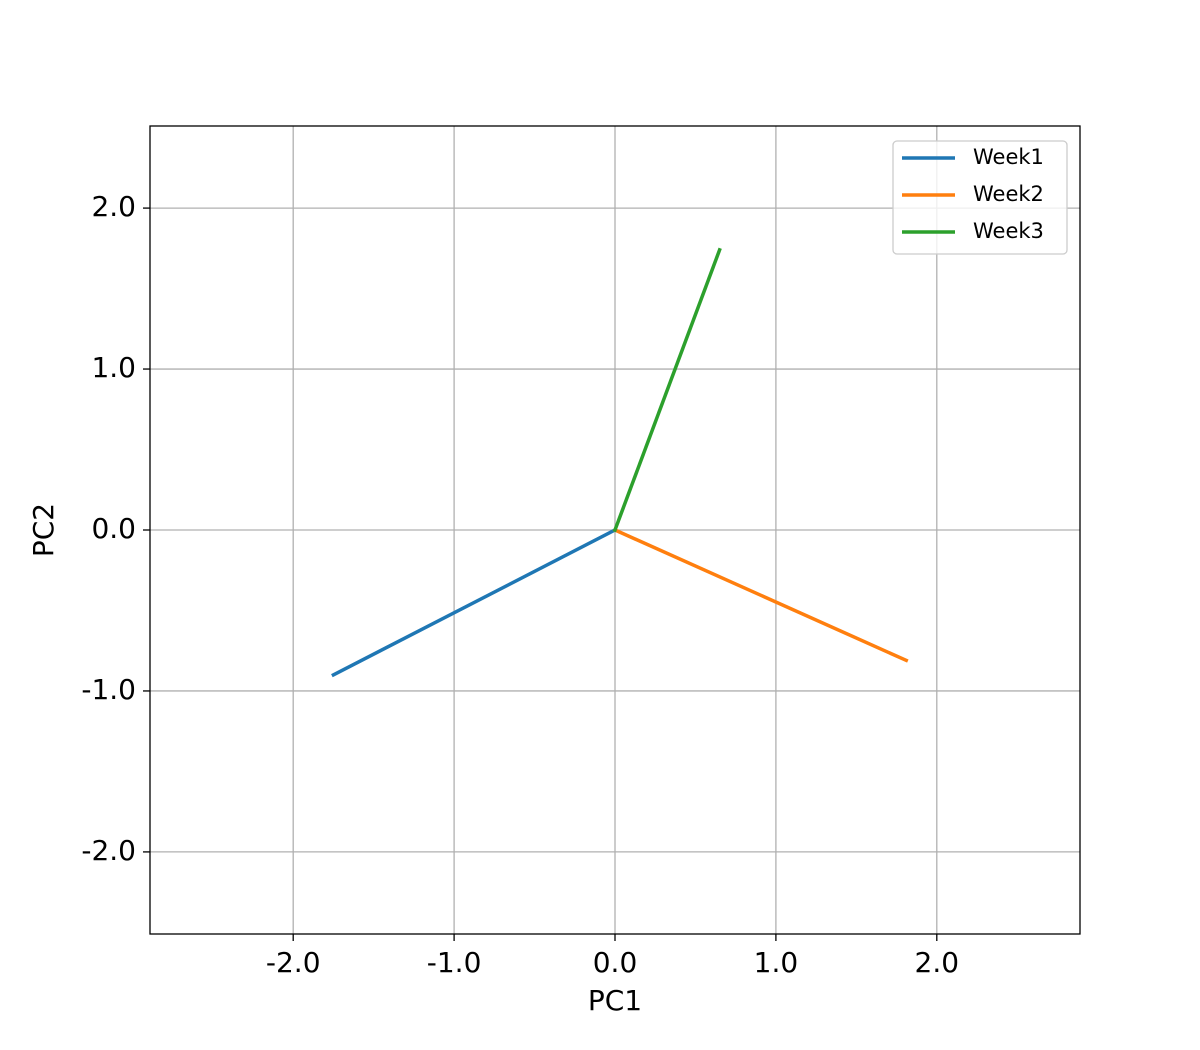 This screenshot has height=1050, width=1200. What do you see at coordinates (108, 689) in the screenshot?
I see `y-tick-label: -1.0` at bounding box center [108, 689].